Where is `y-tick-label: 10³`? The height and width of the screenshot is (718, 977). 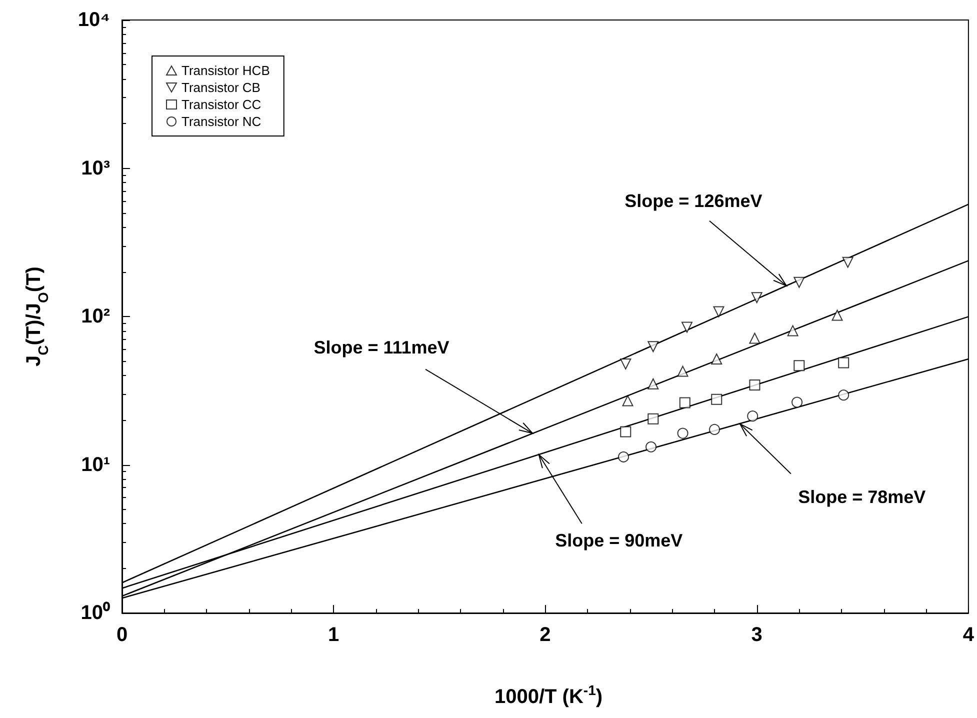
y-tick-label: 10³ is located at coordinates (95, 168).